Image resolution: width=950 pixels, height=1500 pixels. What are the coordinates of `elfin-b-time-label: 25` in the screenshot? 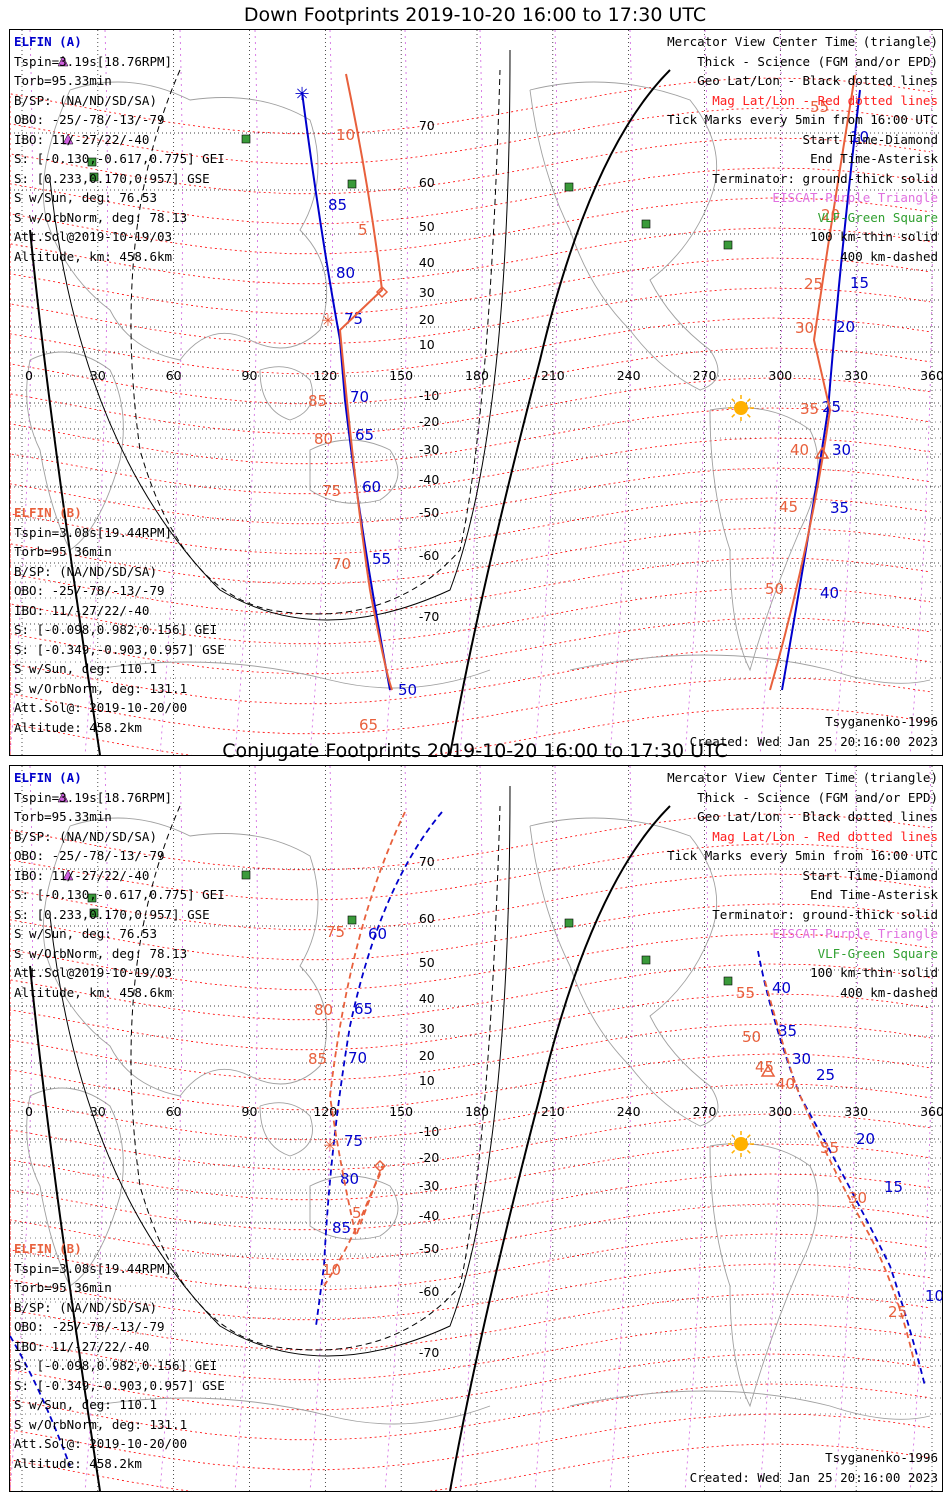 It's located at (897, 1312).